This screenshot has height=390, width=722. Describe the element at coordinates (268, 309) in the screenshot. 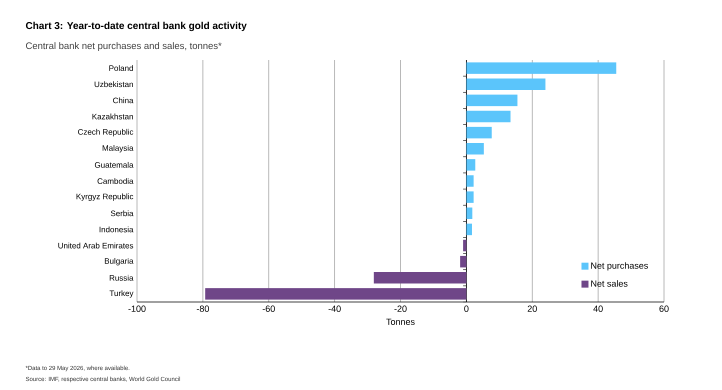

I see `x-tick-label: -60` at that location.